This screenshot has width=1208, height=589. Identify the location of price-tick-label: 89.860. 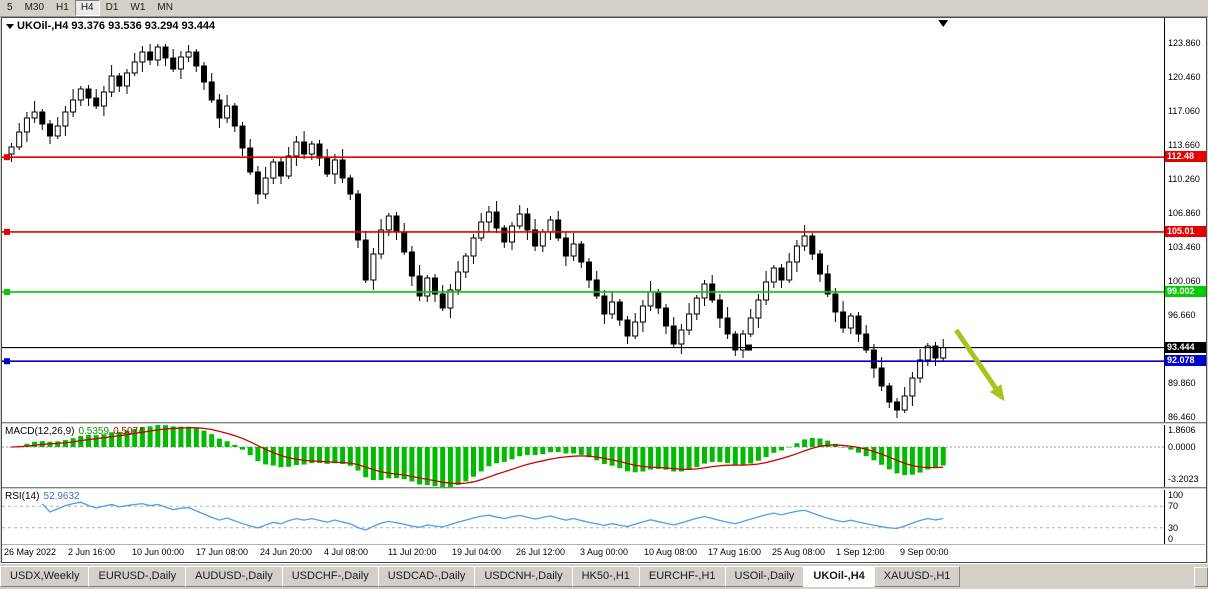
(1182, 383).